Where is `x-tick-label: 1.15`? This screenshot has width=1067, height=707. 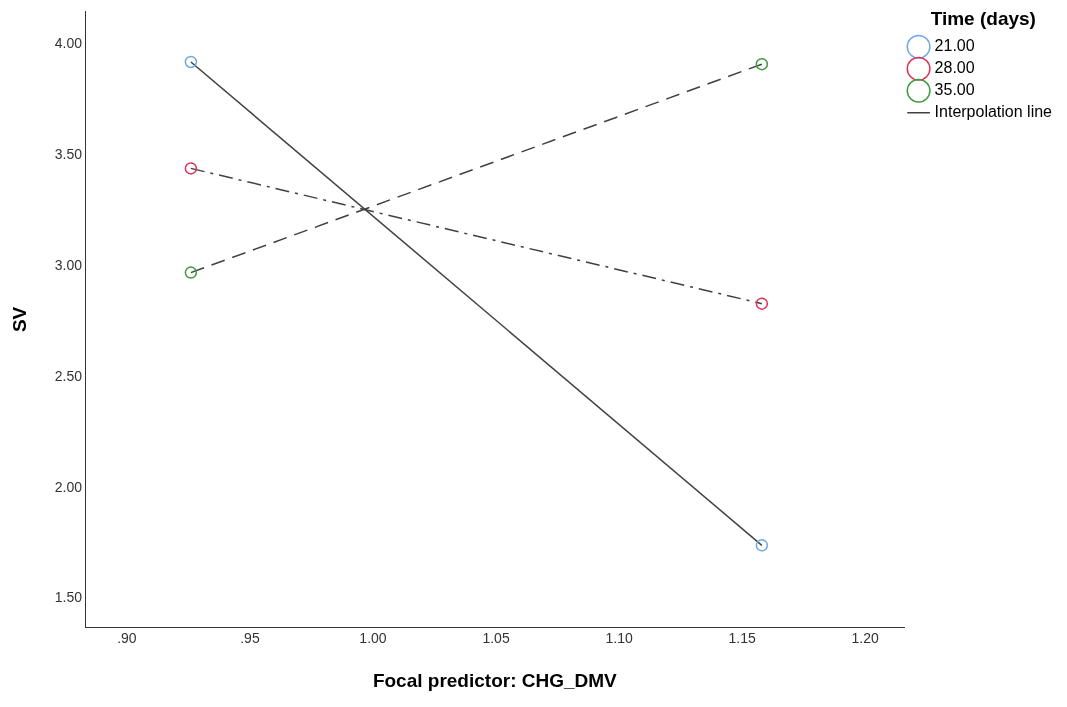 x-tick-label: 1.15 is located at coordinates (742, 637).